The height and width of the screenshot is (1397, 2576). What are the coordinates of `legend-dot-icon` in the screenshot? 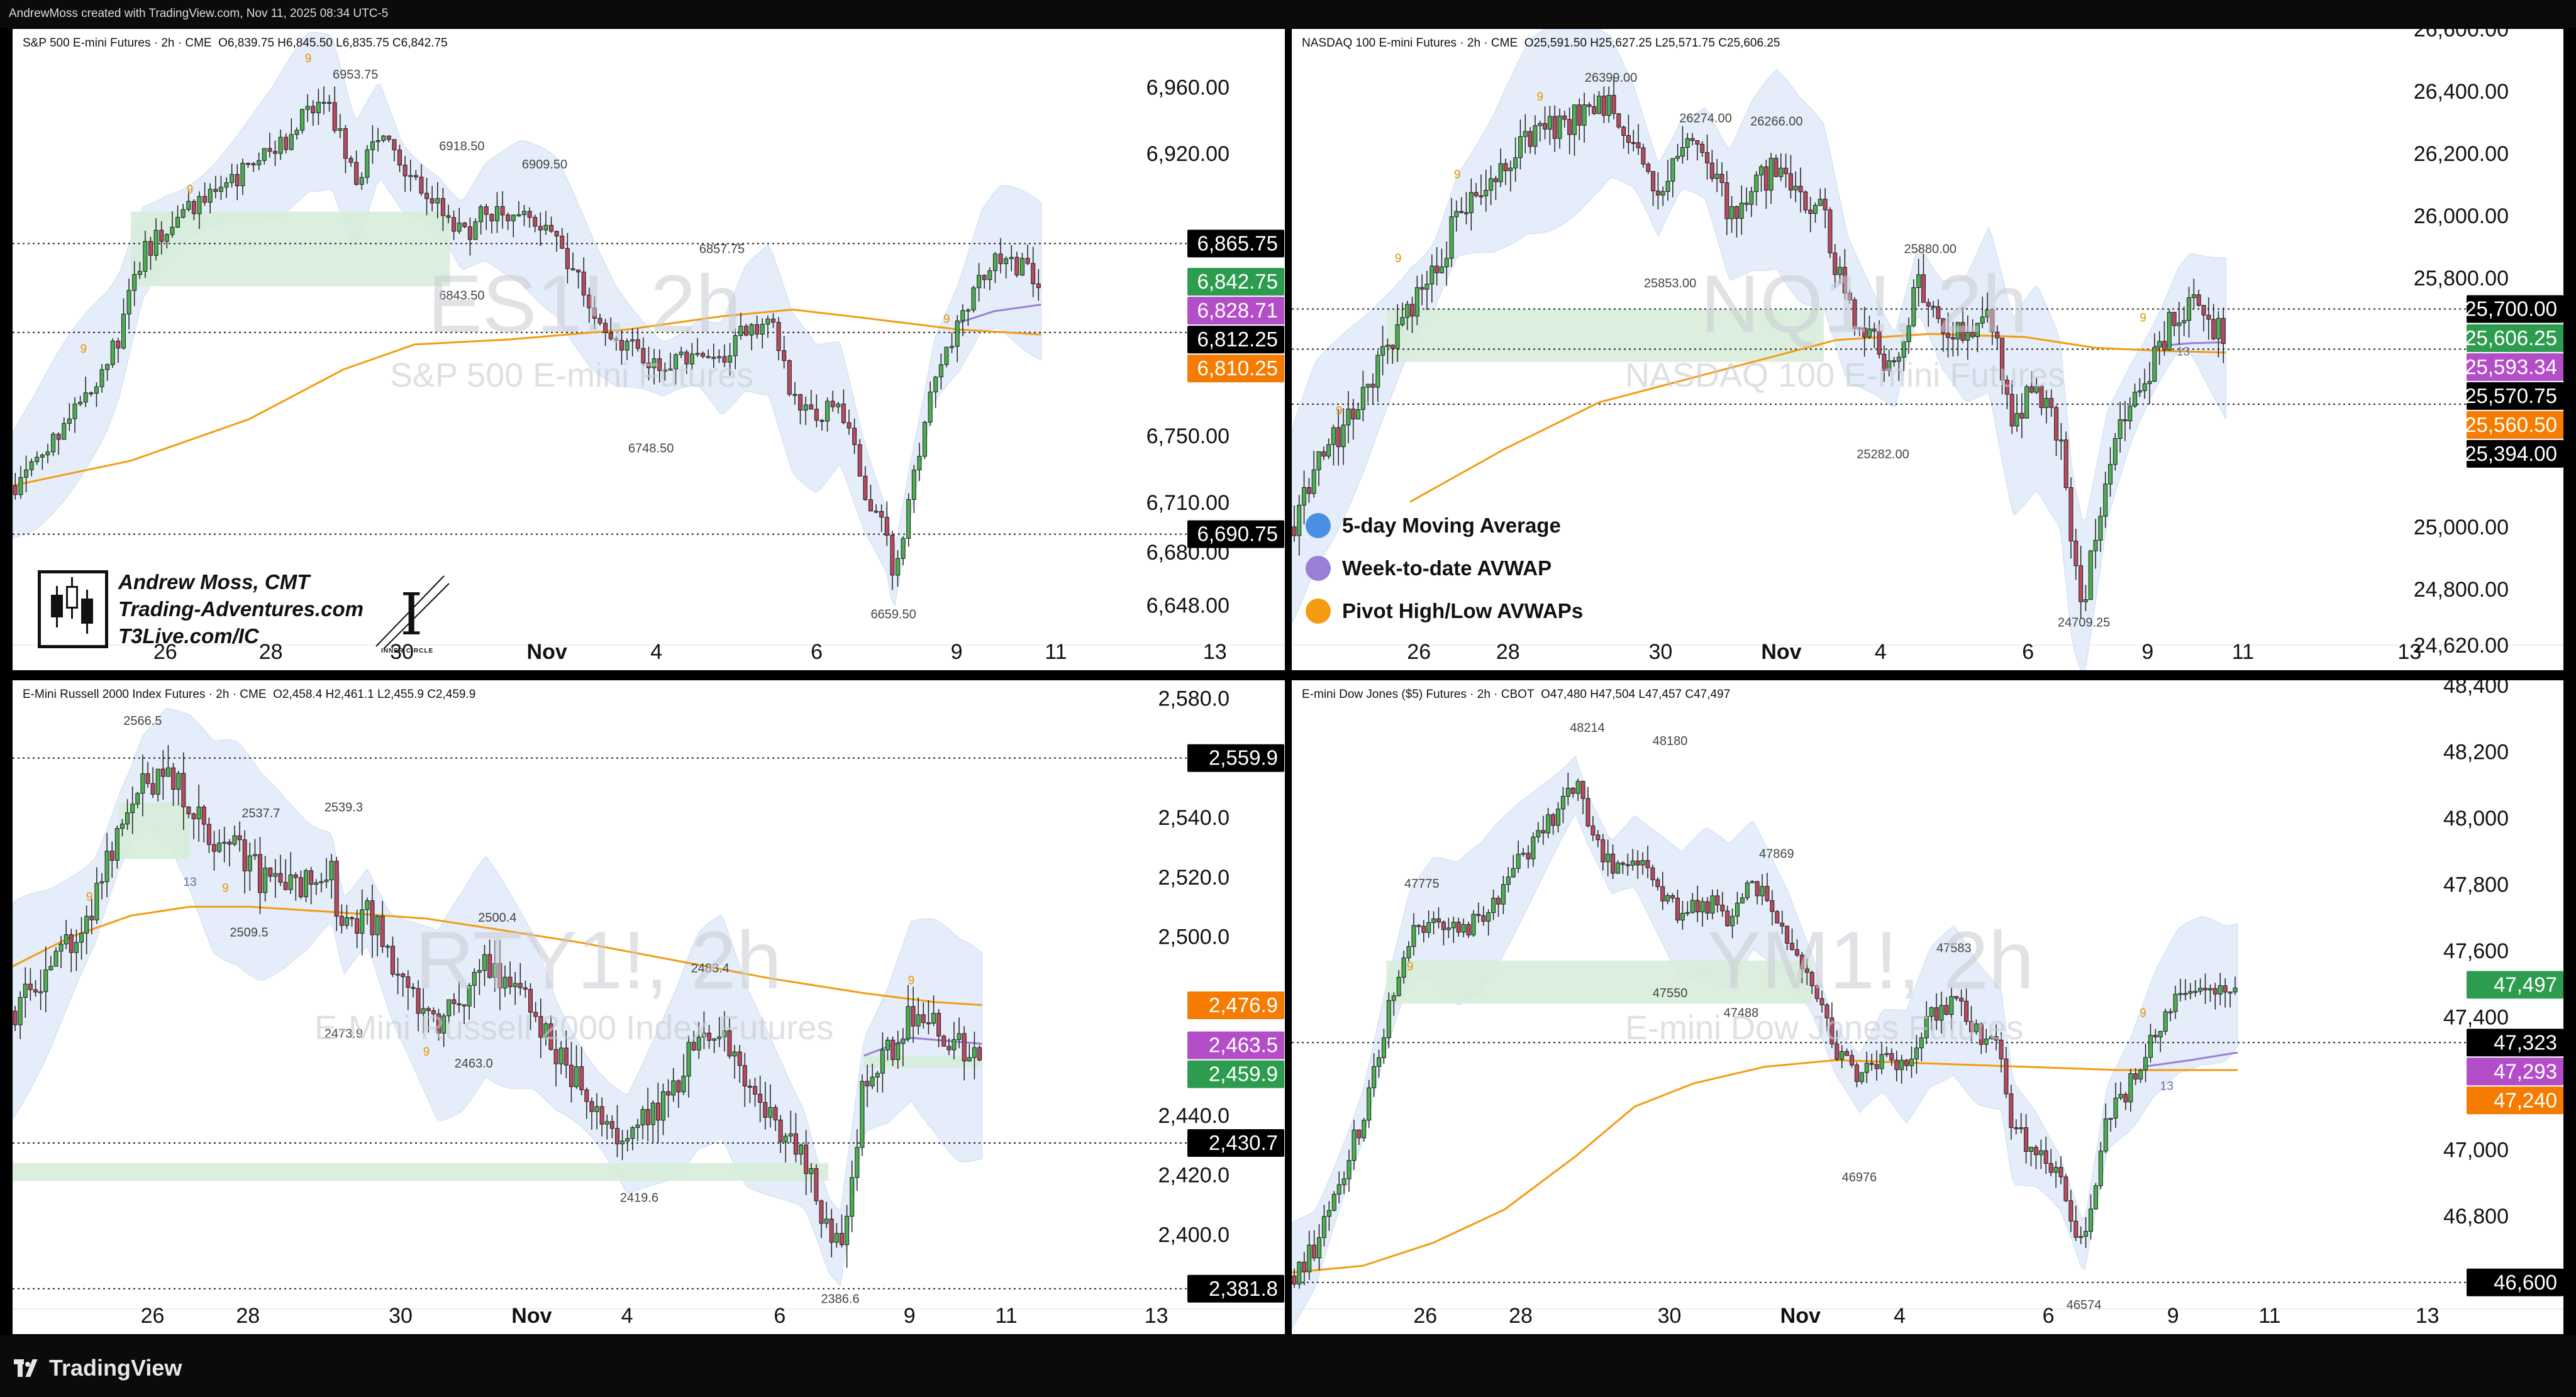 It's located at (1318, 612).